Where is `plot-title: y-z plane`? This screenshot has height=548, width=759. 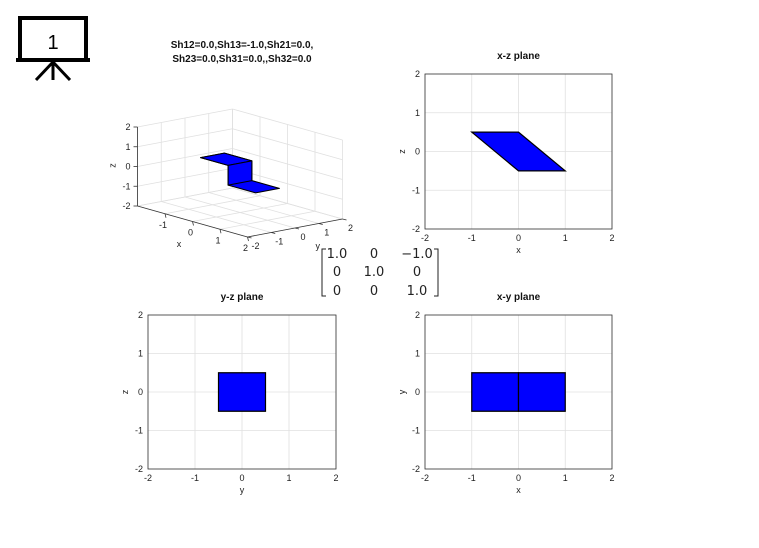 plot-title: y-z plane is located at coordinates (242, 297).